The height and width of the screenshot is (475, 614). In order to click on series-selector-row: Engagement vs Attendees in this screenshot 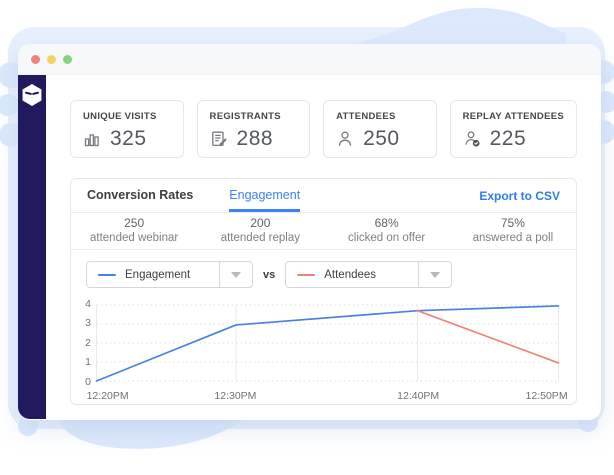, I will do `click(323, 273)`.